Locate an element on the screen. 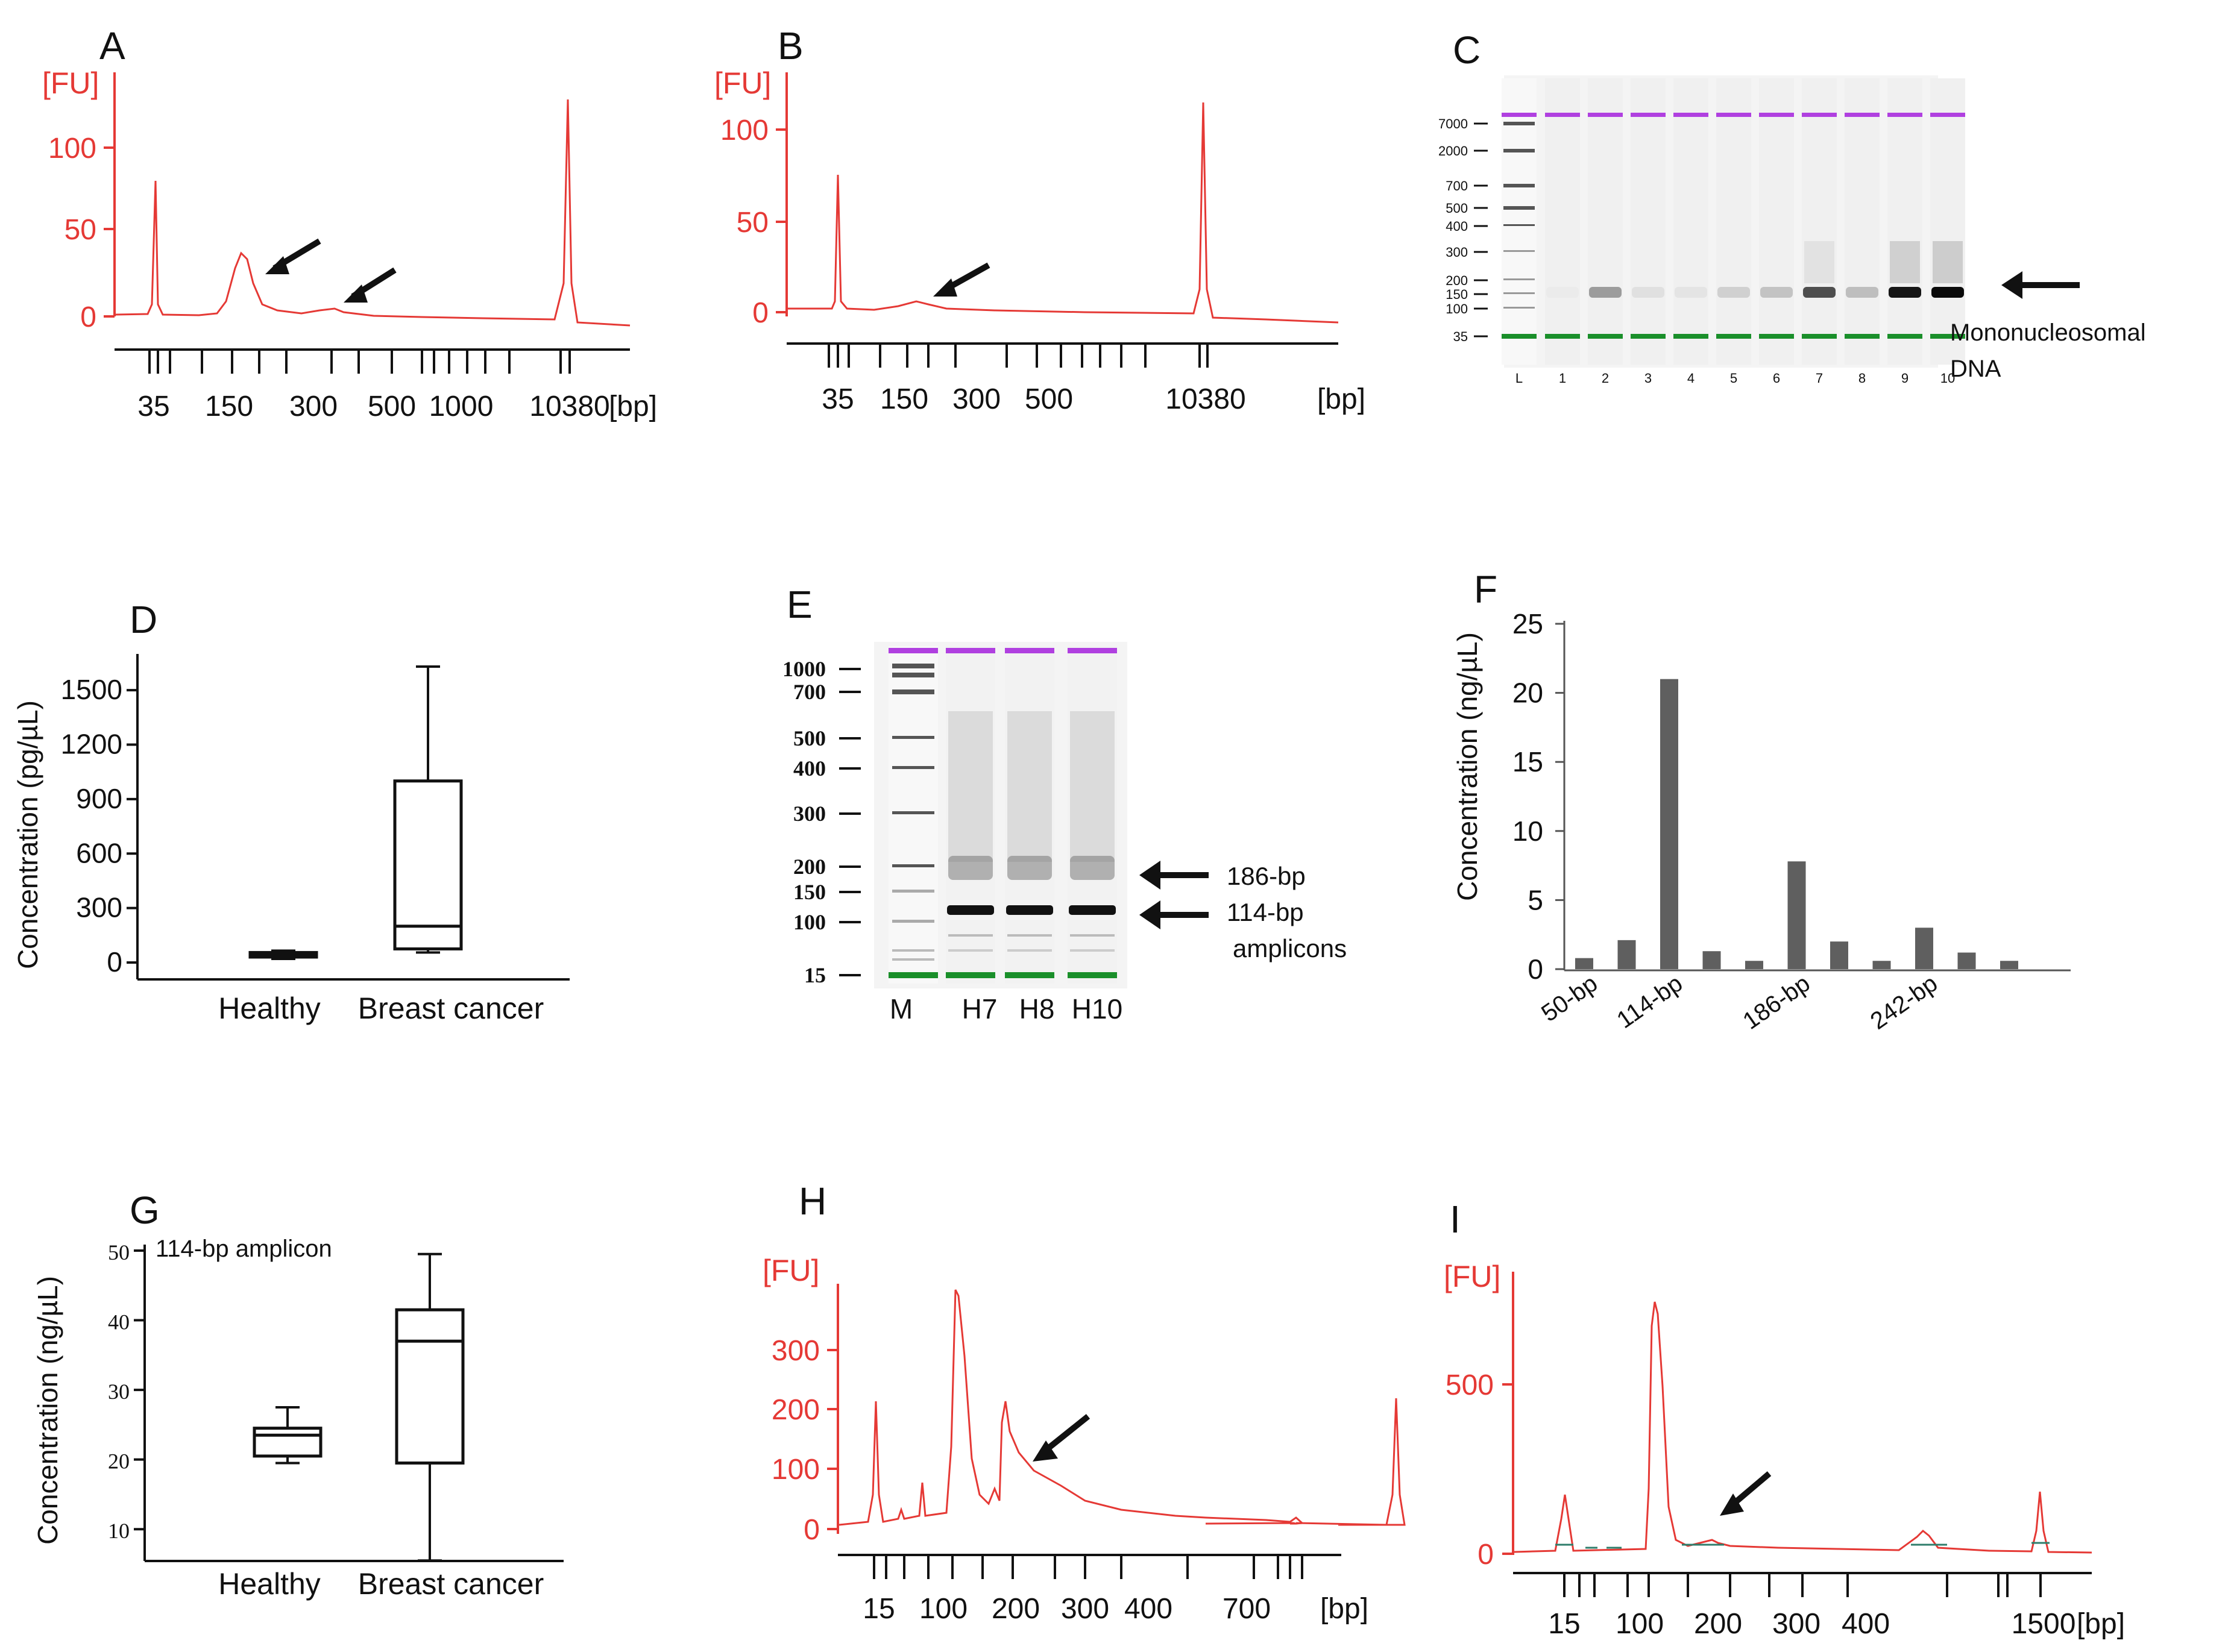  lane-label: 7 is located at coordinates (1819, 378).